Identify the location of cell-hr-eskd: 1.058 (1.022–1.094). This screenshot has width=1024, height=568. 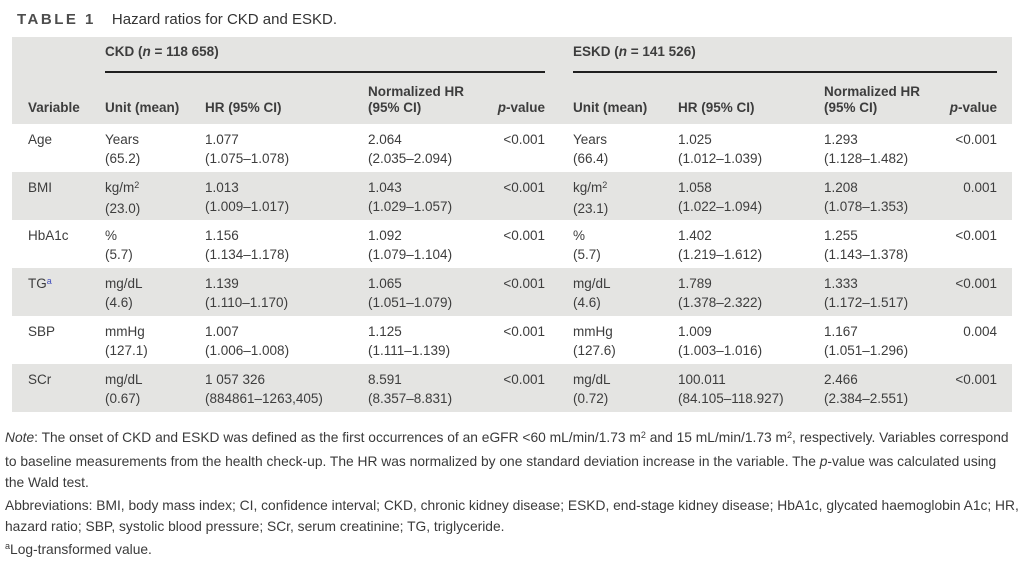
(751, 199).